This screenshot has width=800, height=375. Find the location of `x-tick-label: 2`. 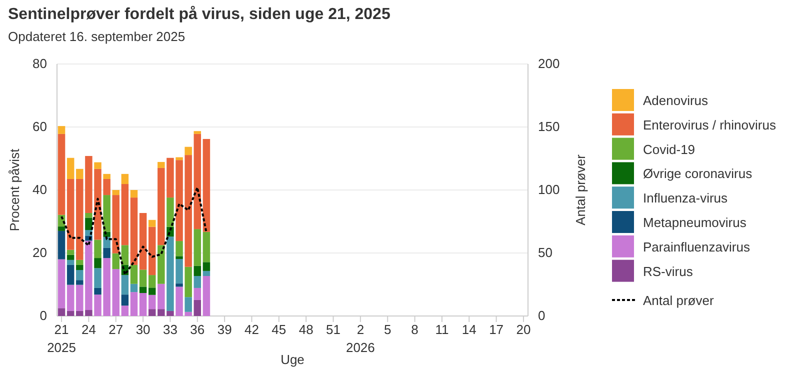

x-tick-label: 2 is located at coordinates (360, 330).